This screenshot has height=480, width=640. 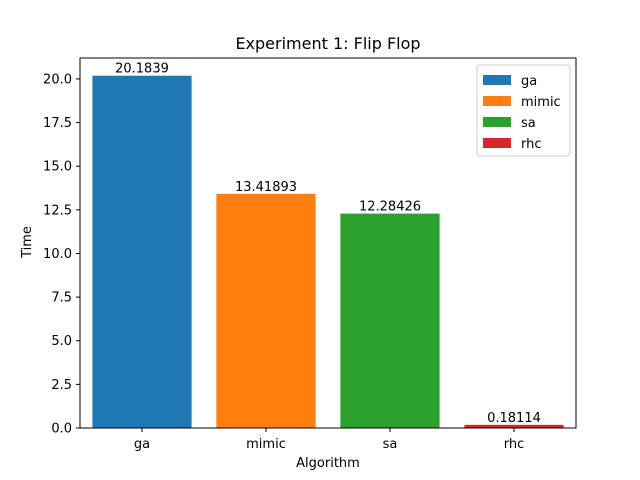 I want to click on legend-label-sa: sa, so click(x=528, y=123).